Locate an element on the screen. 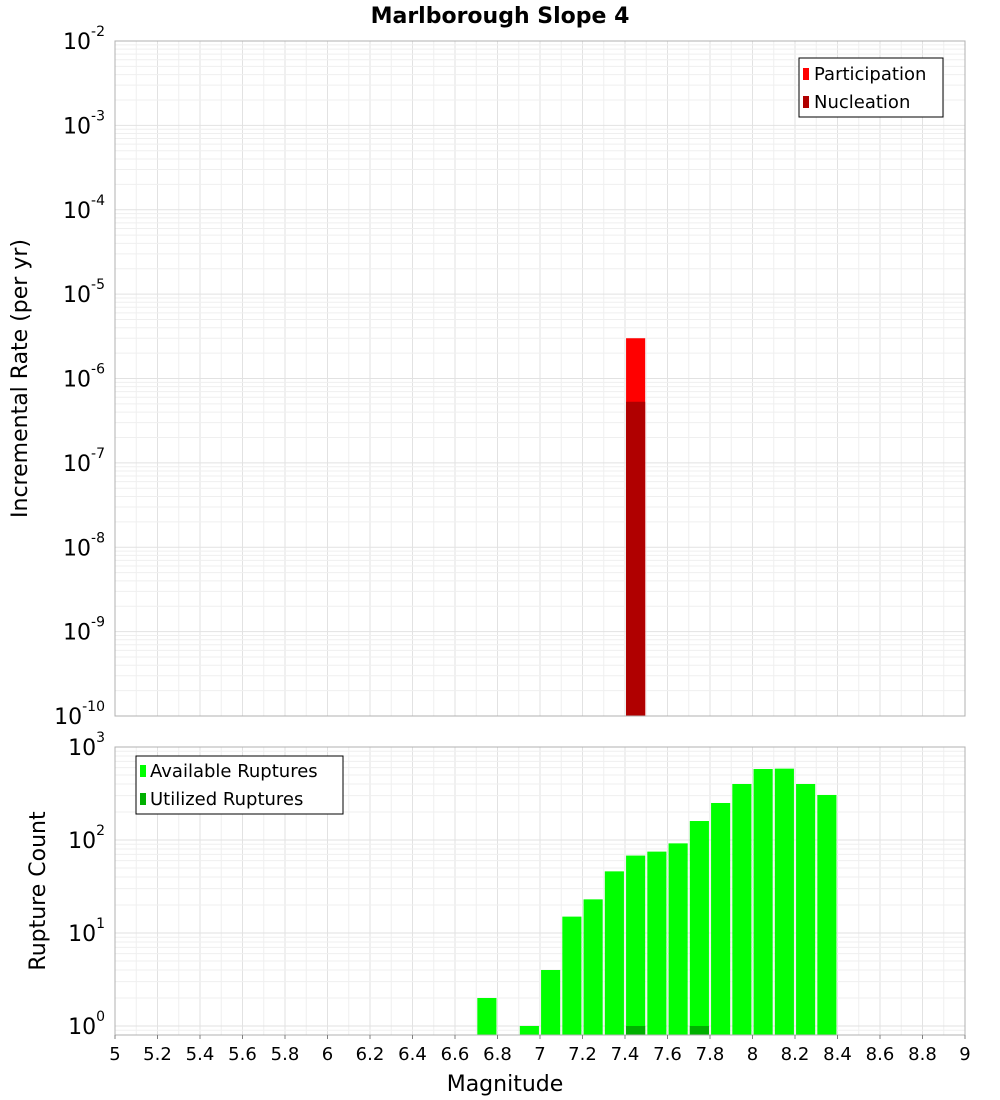 The height and width of the screenshot is (1100, 1000). x-tick-label: 5.2 is located at coordinates (157, 1054).